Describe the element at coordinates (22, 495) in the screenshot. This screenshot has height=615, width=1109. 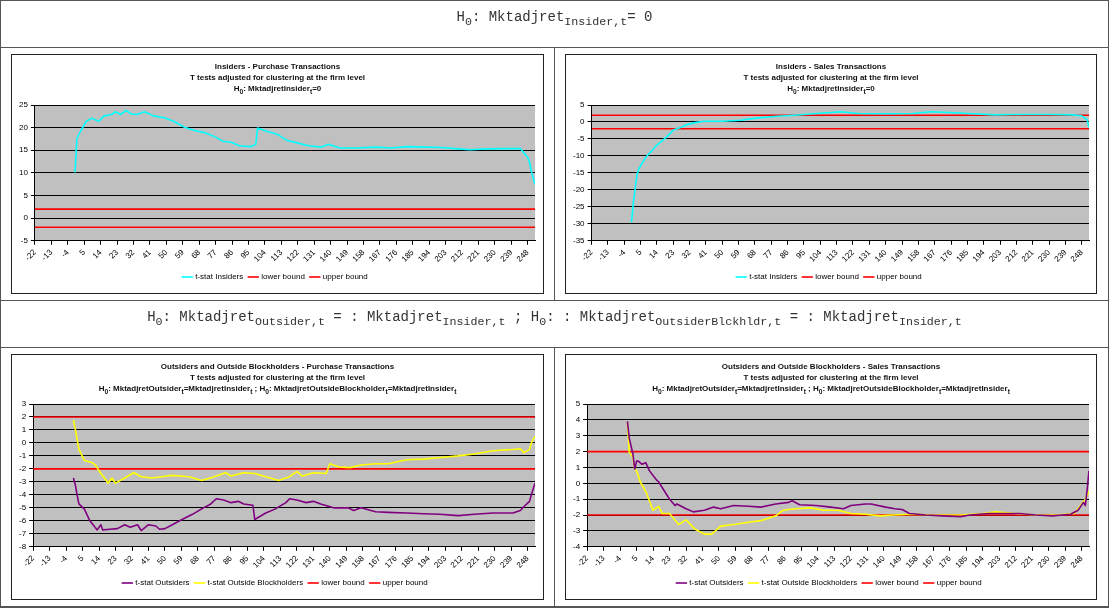
I see `y-tick-label: -4` at that location.